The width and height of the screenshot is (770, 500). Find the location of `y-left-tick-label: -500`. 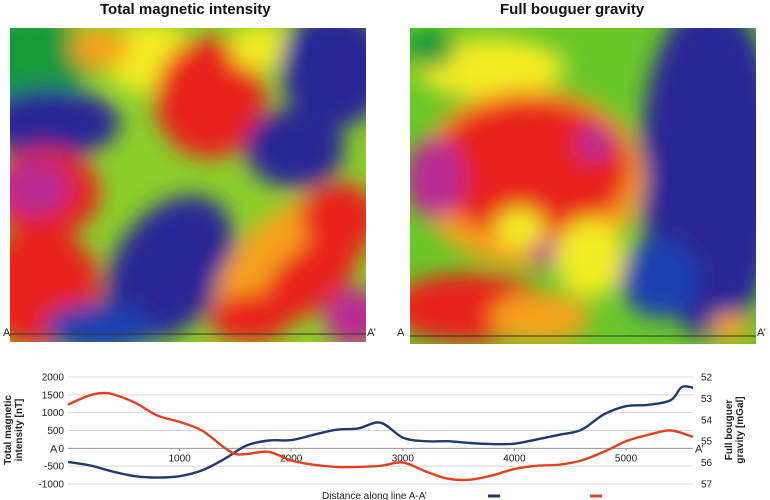

y-left-tick-label: -500 is located at coordinates (54, 467).